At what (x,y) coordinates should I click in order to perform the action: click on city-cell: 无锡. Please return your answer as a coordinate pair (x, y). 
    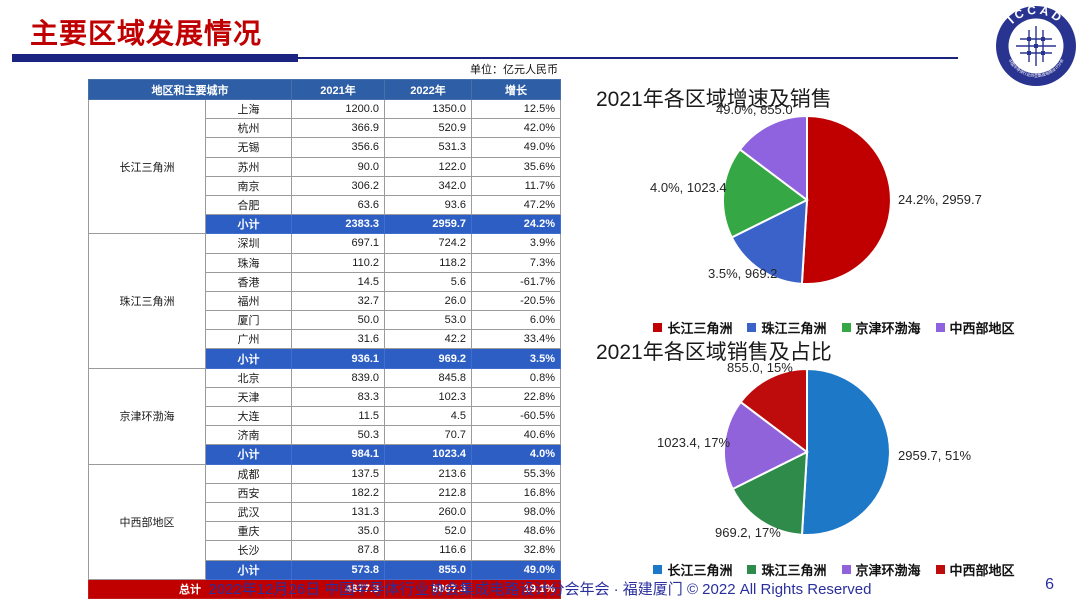
    Looking at the image, I should click on (248, 147).